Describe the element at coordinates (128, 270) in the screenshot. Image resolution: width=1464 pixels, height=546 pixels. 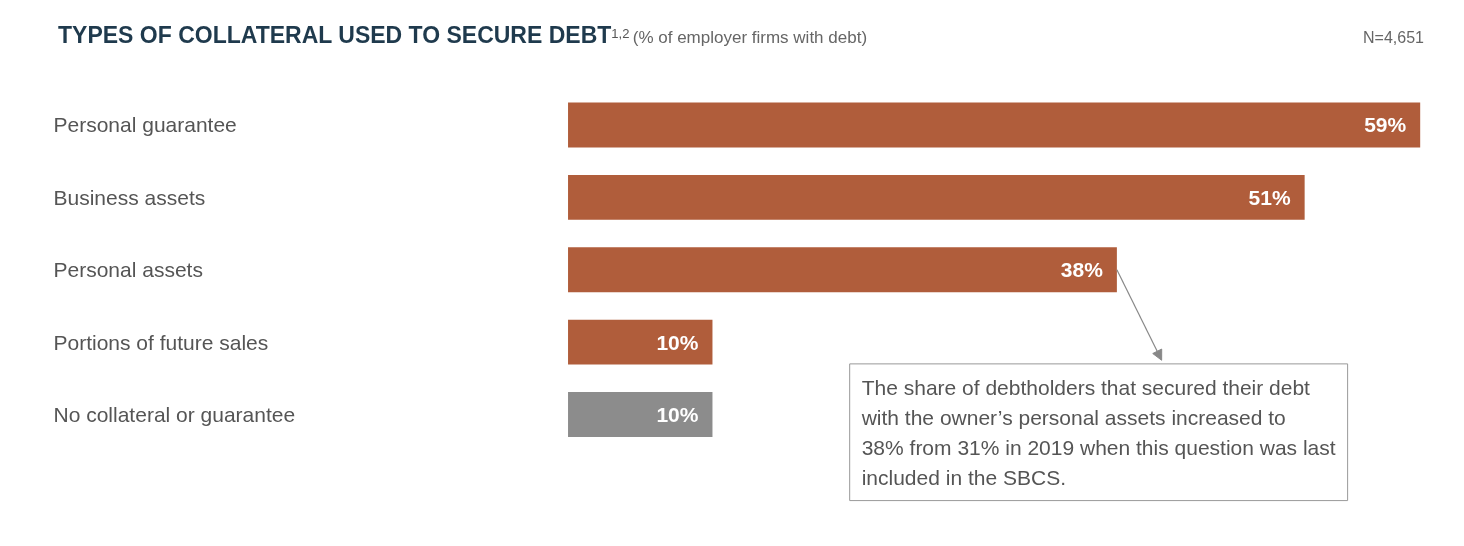
I see `y-tick-label: Personal assets` at that location.